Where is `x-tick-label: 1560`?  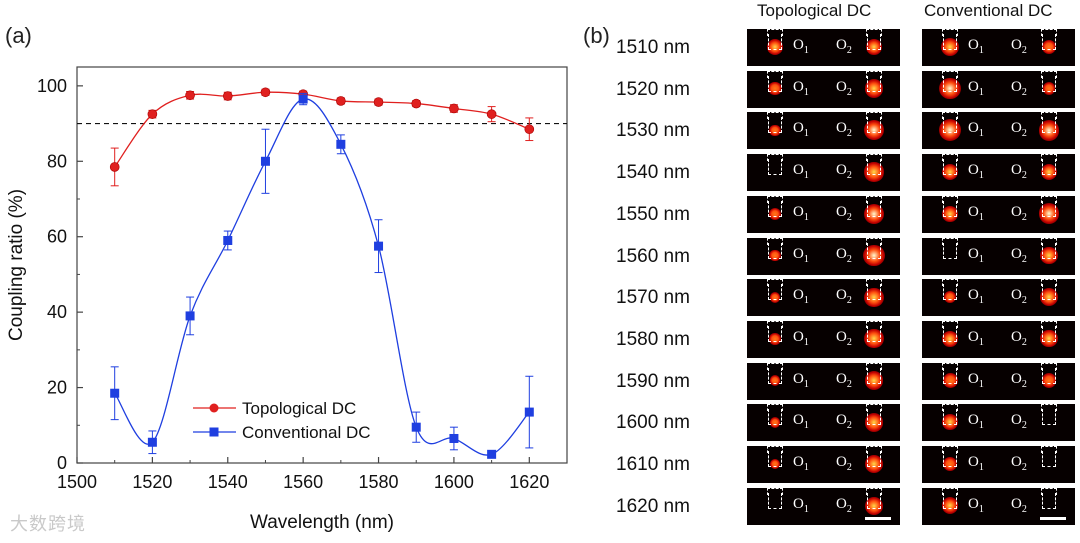 x-tick-label: 1560 is located at coordinates (303, 482).